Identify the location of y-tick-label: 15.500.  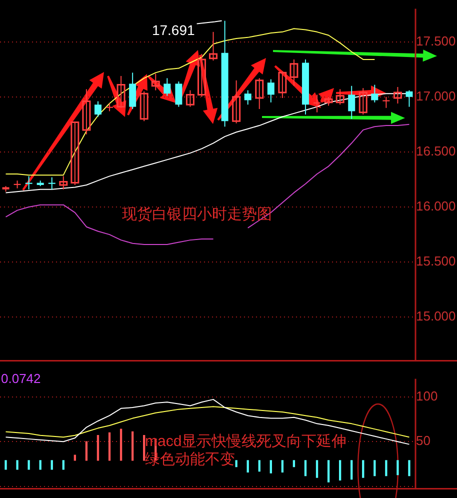
(436, 261).